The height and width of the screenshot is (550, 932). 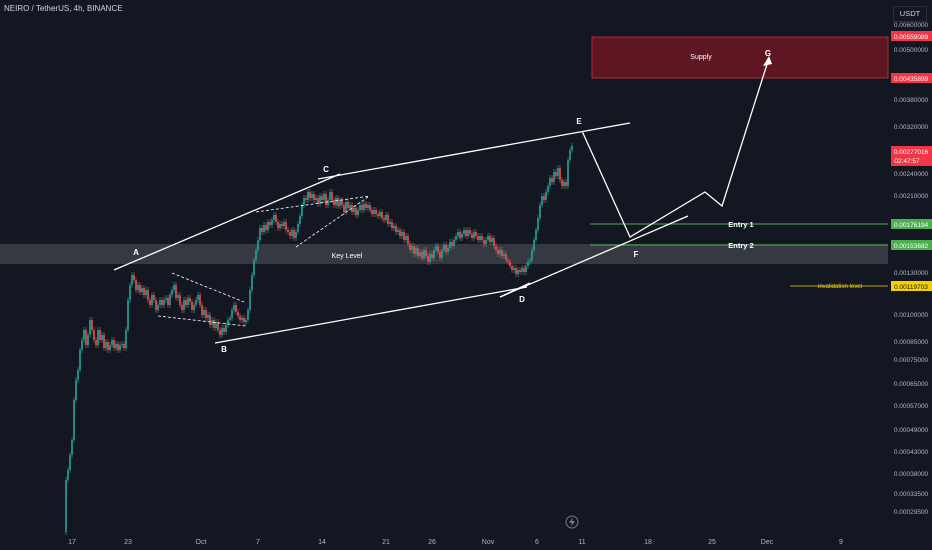 What do you see at coordinates (201, 542) in the screenshot?
I see `time-tick-label: Oct` at bounding box center [201, 542].